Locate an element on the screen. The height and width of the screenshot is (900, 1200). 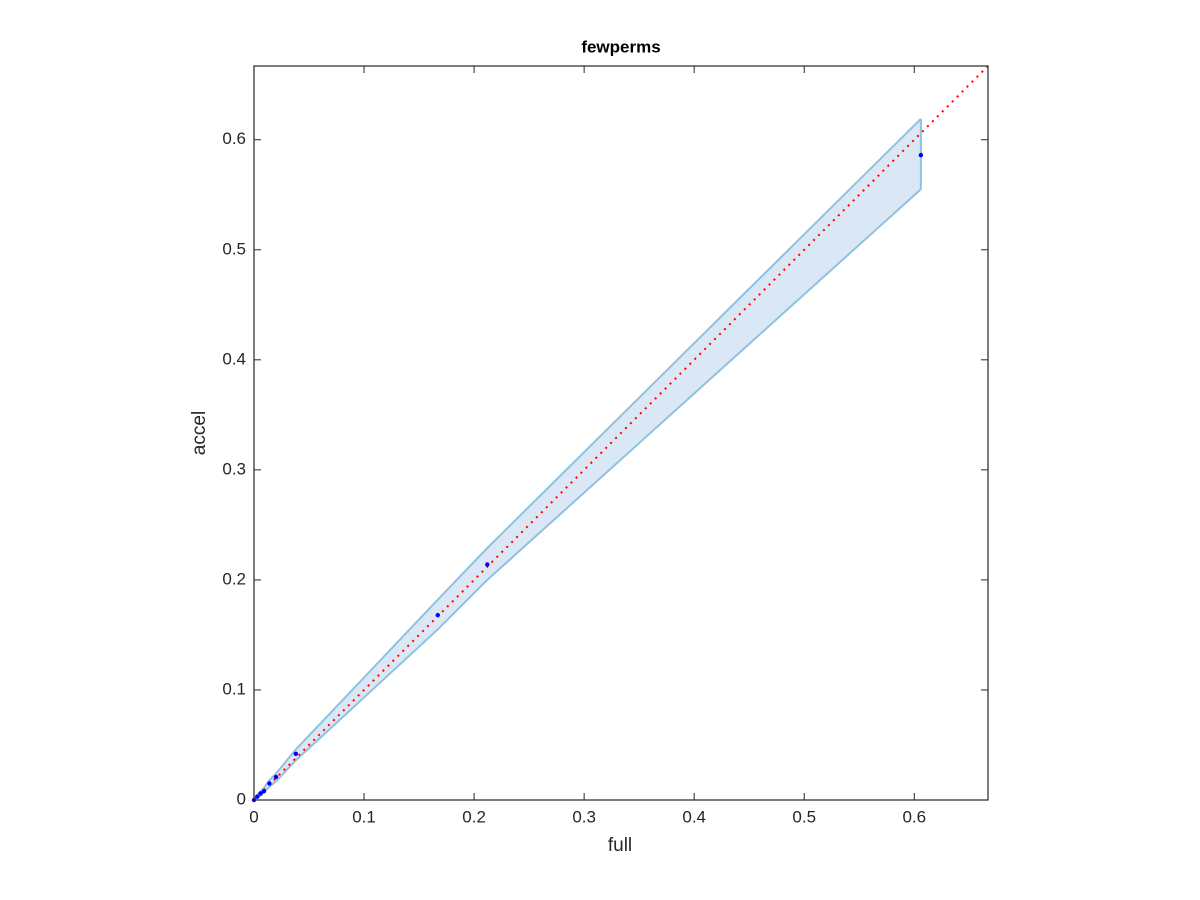
y-tick-label: 0.2 is located at coordinates (234, 578).